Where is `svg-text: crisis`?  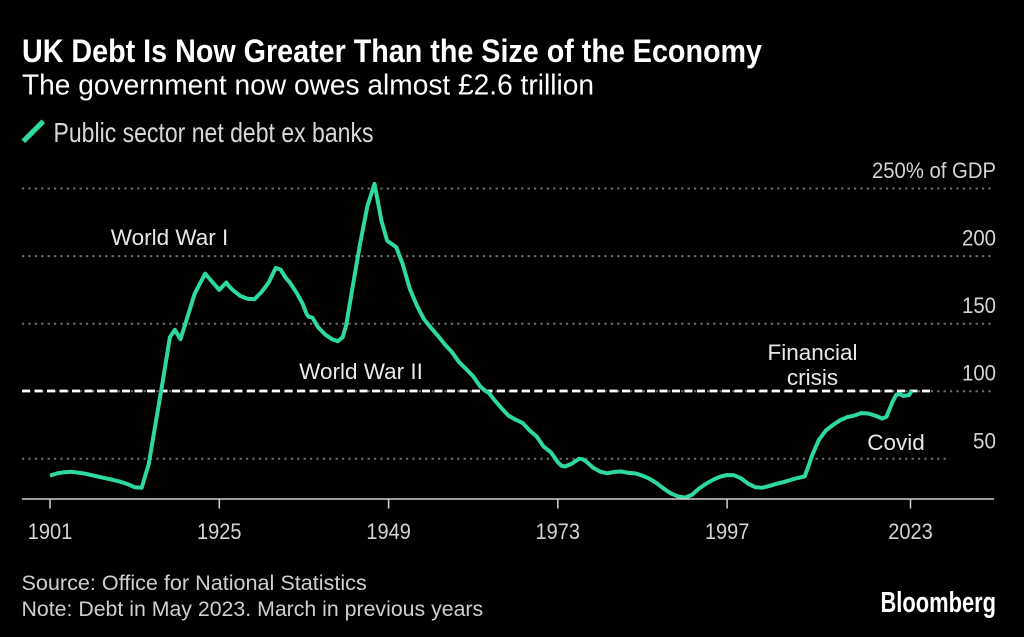 svg-text: crisis is located at coordinates (812, 377).